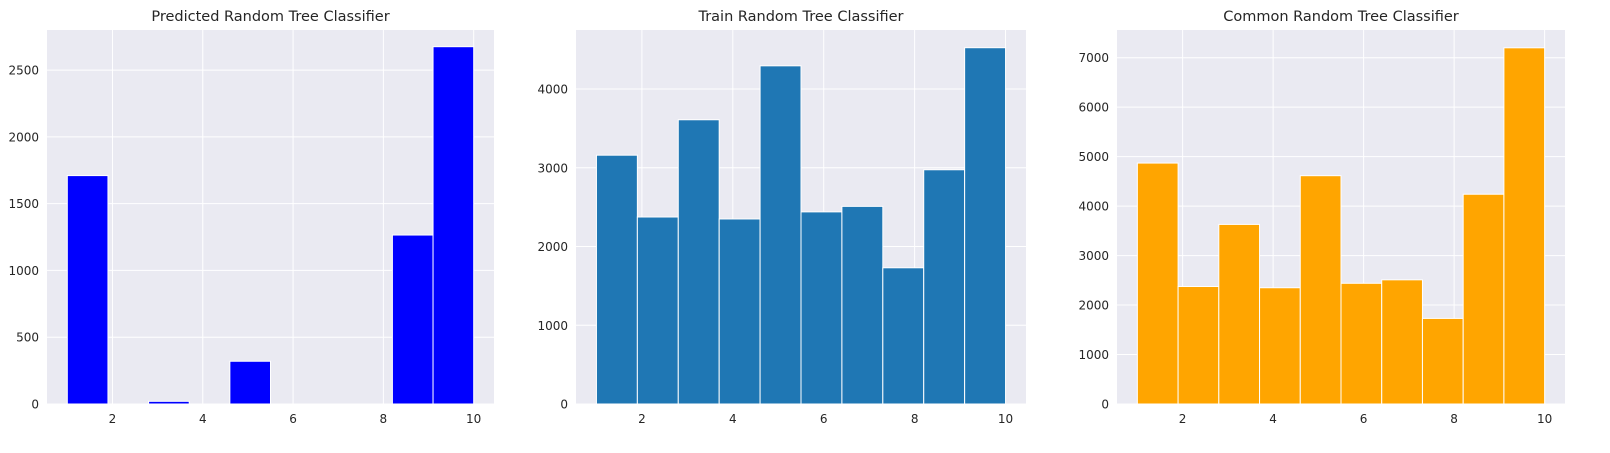 This screenshot has width=1610, height=453. I want to click on predicted-y-tick-label-3: 1500, so click(23, 204).